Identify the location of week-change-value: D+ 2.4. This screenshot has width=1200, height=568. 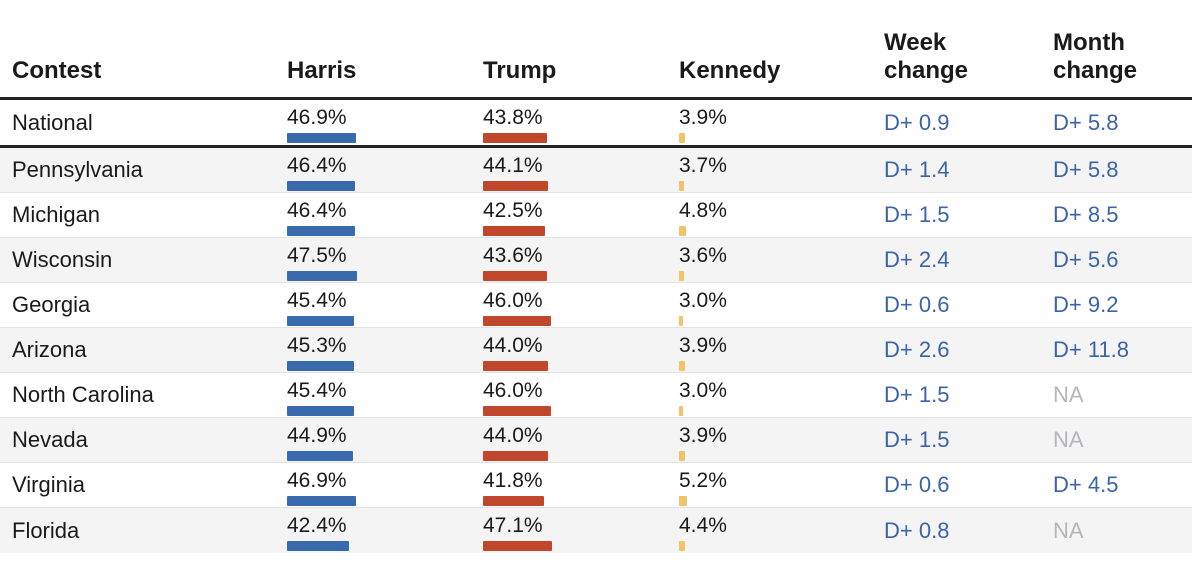
(917, 259).